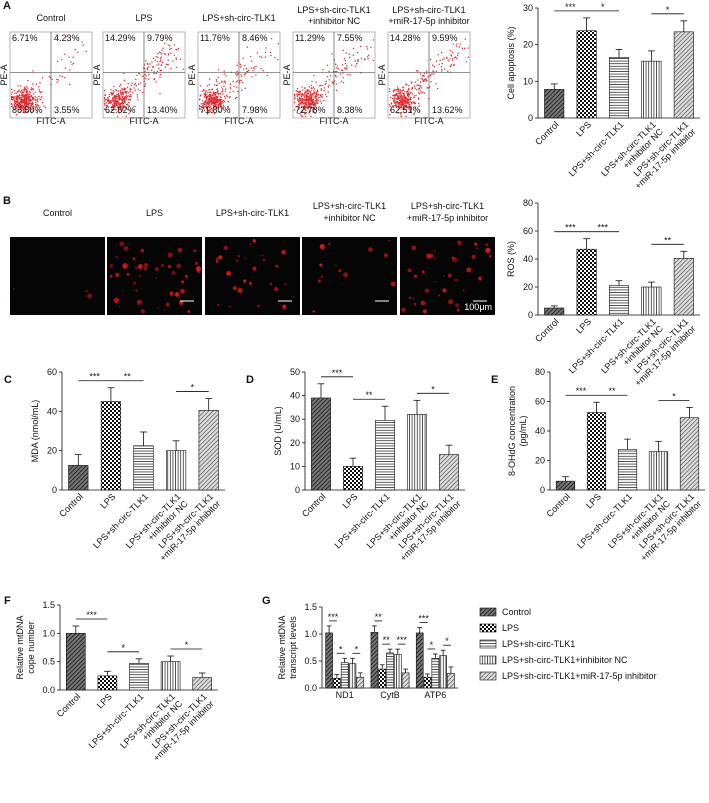 This screenshot has width=709, height=803. I want to click on error-bar, so click(627, 444).